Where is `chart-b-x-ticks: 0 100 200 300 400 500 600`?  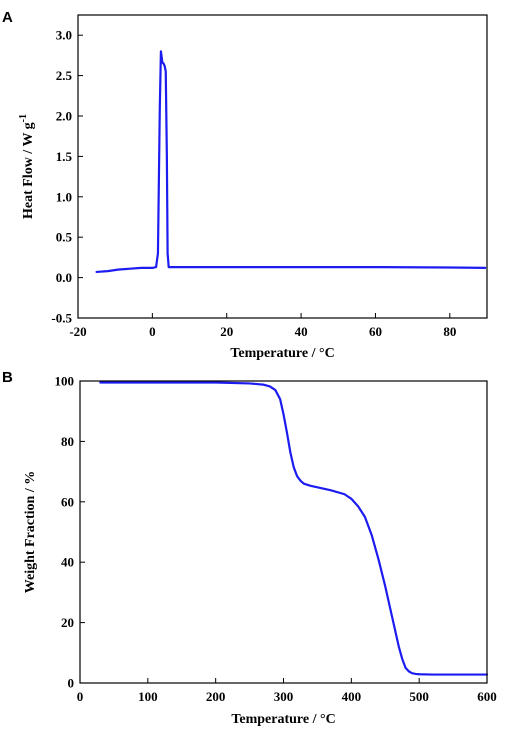 chart-b-x-ticks: 0 100 200 300 400 500 600 is located at coordinates (287, 691).